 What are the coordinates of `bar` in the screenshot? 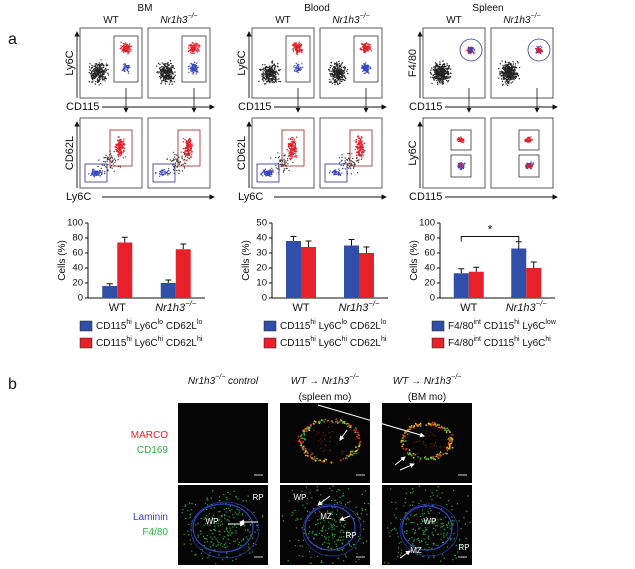 It's located at (351, 272).